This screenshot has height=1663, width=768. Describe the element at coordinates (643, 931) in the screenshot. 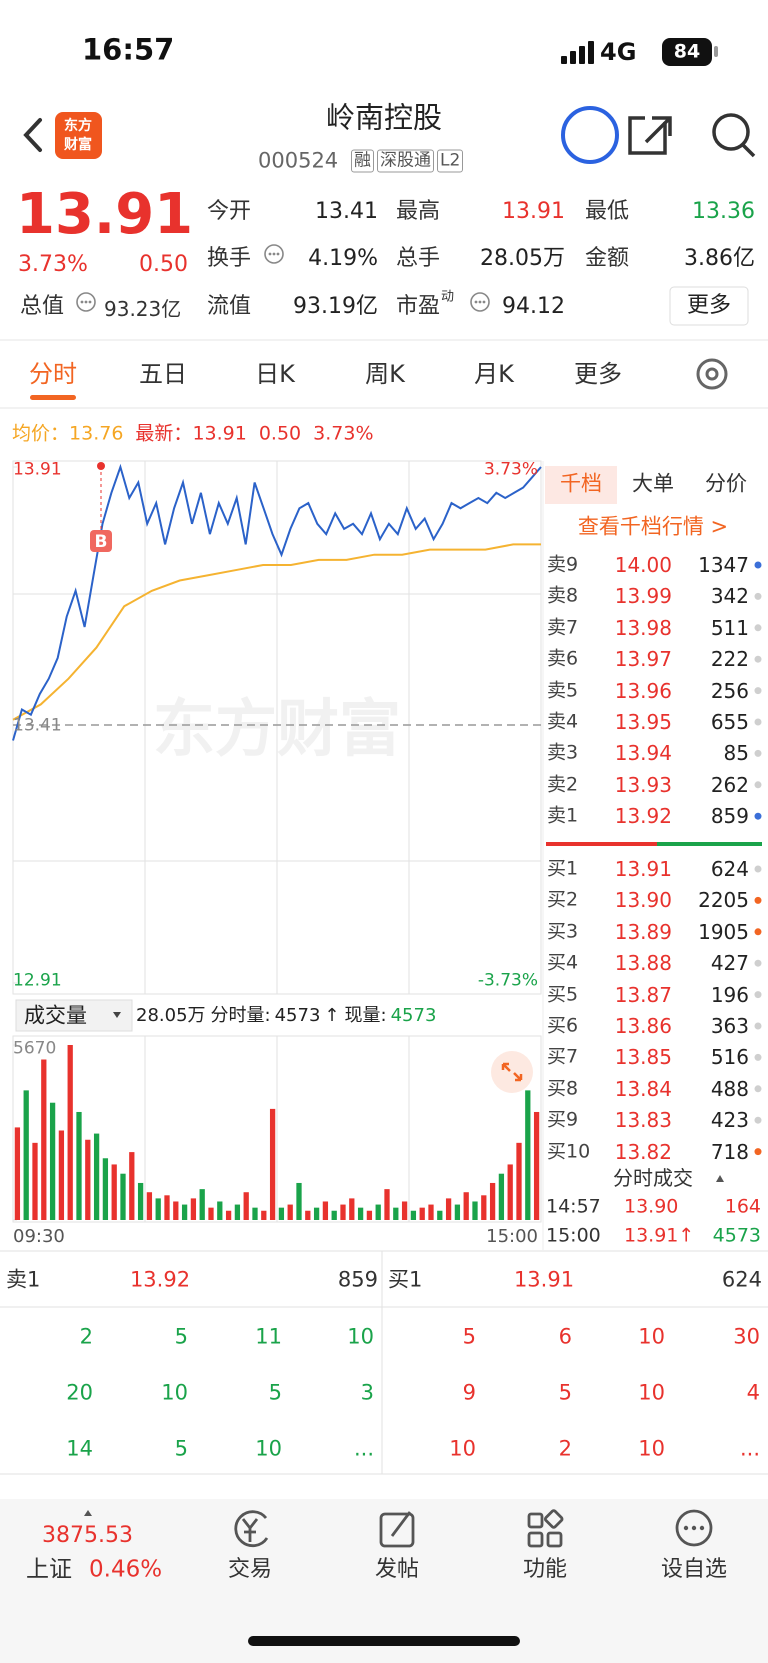

I see `book-price: 13.89` at that location.